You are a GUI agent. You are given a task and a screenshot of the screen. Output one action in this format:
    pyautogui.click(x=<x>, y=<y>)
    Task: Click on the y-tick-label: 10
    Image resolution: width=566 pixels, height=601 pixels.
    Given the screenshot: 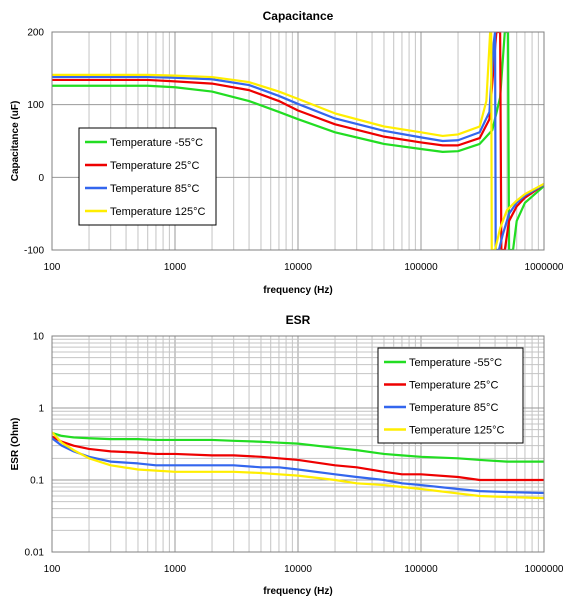 What is the action you would take?
    pyautogui.click(x=39, y=337)
    